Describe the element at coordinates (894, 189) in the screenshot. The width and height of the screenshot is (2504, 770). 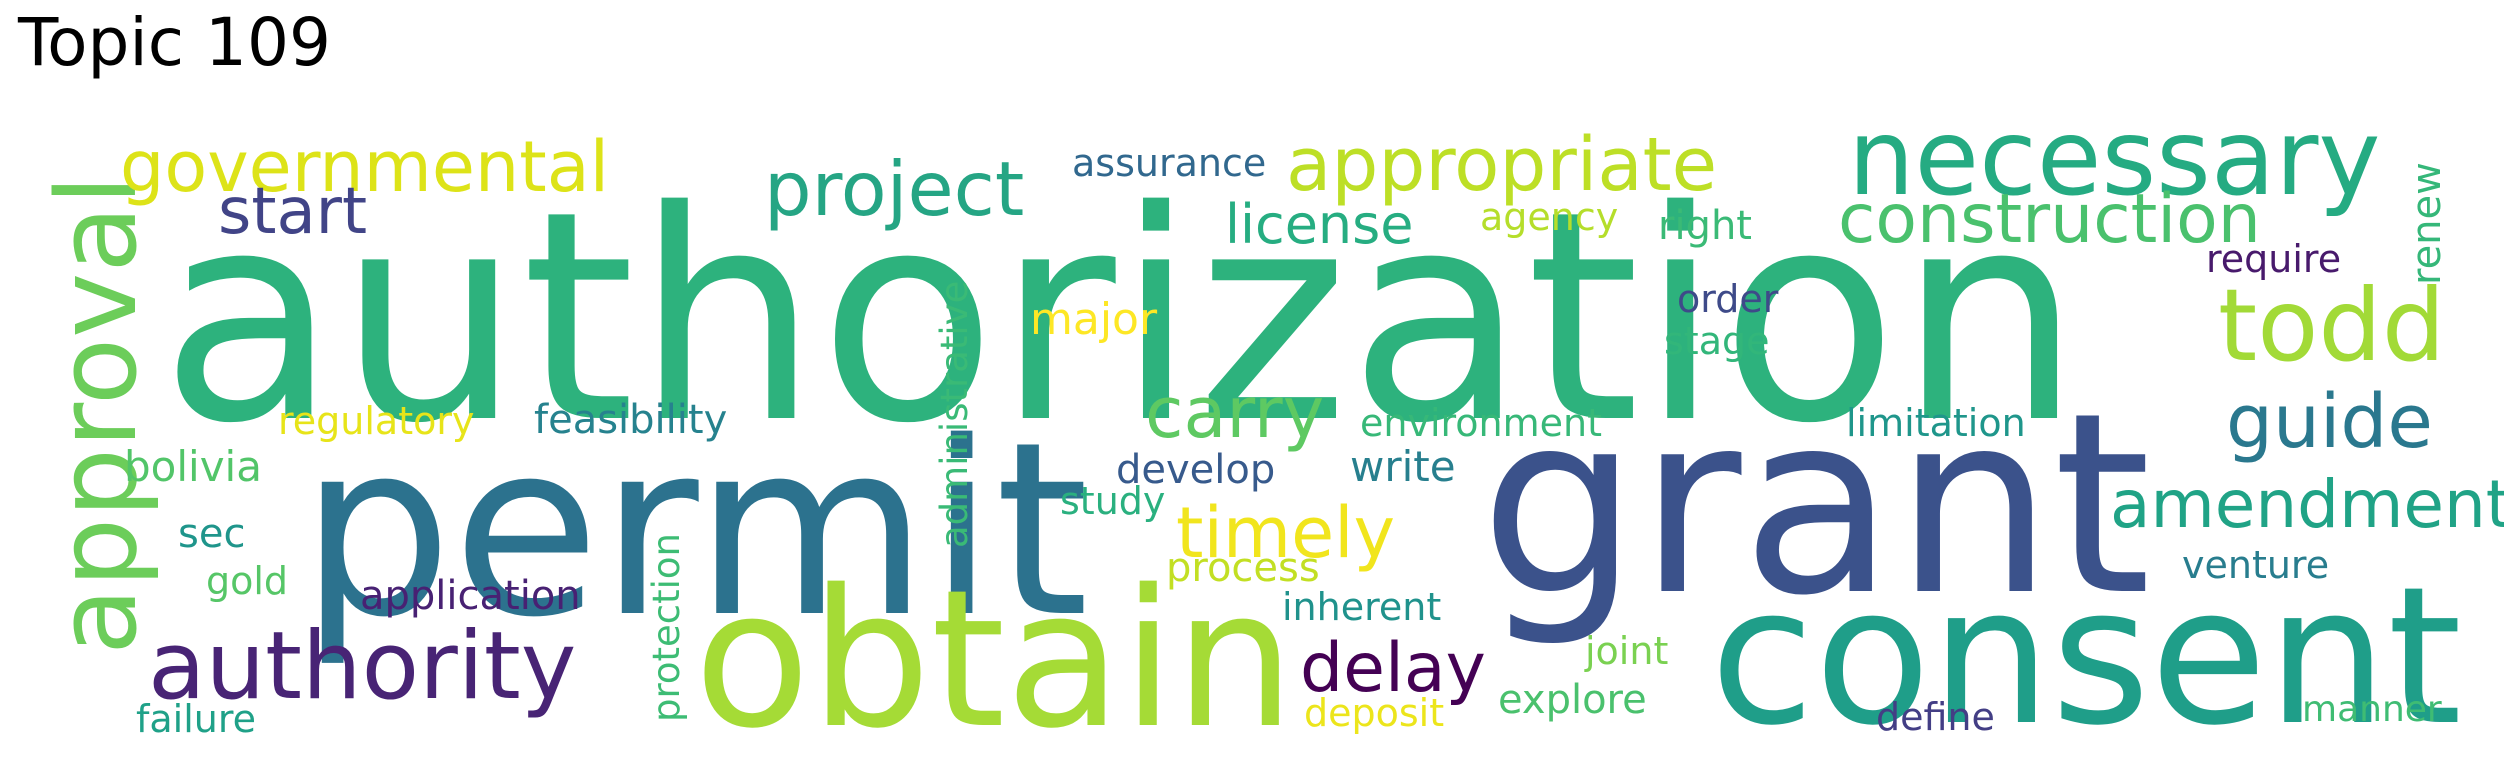
I see `word-project: project` at that location.